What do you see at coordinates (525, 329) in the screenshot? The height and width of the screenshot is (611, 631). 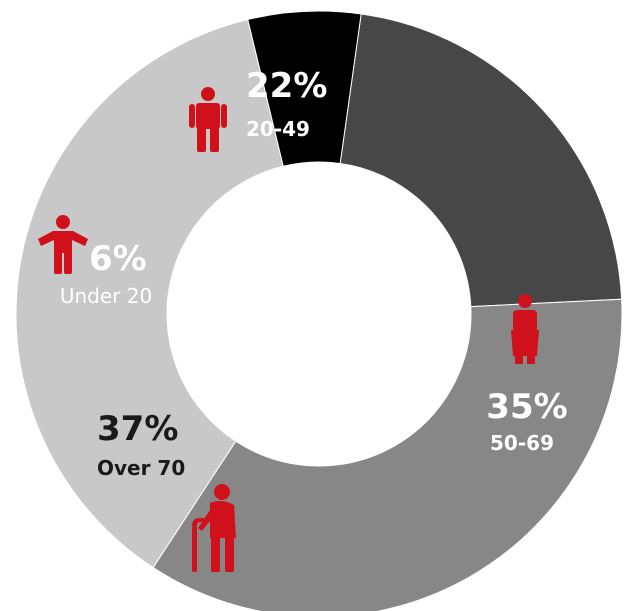 I see `woman-icon` at bounding box center [525, 329].